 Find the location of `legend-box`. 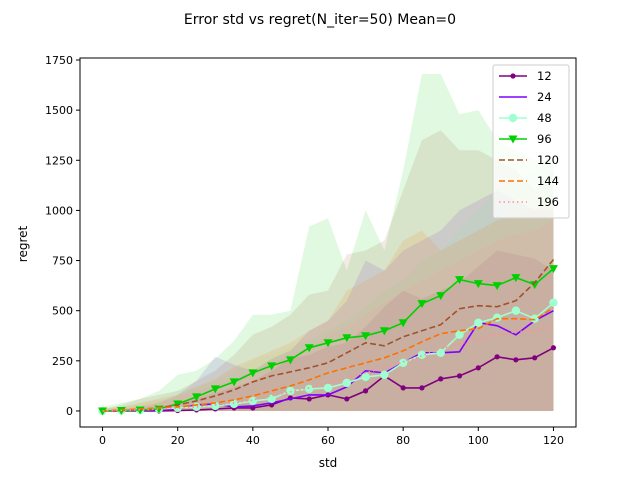

legend-box is located at coordinates (531, 141).